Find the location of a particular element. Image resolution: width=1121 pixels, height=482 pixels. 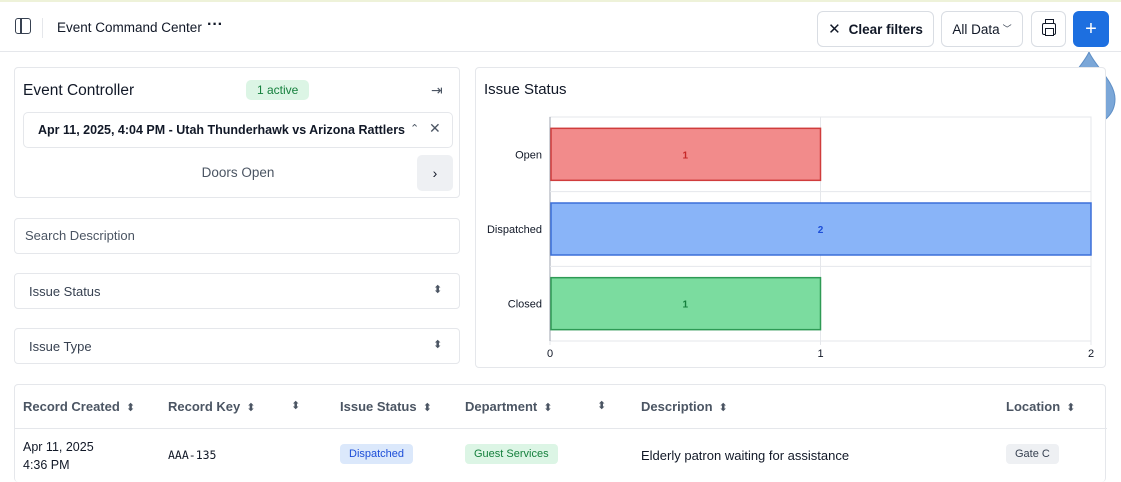

data-scope-select: All Data ﹀ is located at coordinates (982, 29).